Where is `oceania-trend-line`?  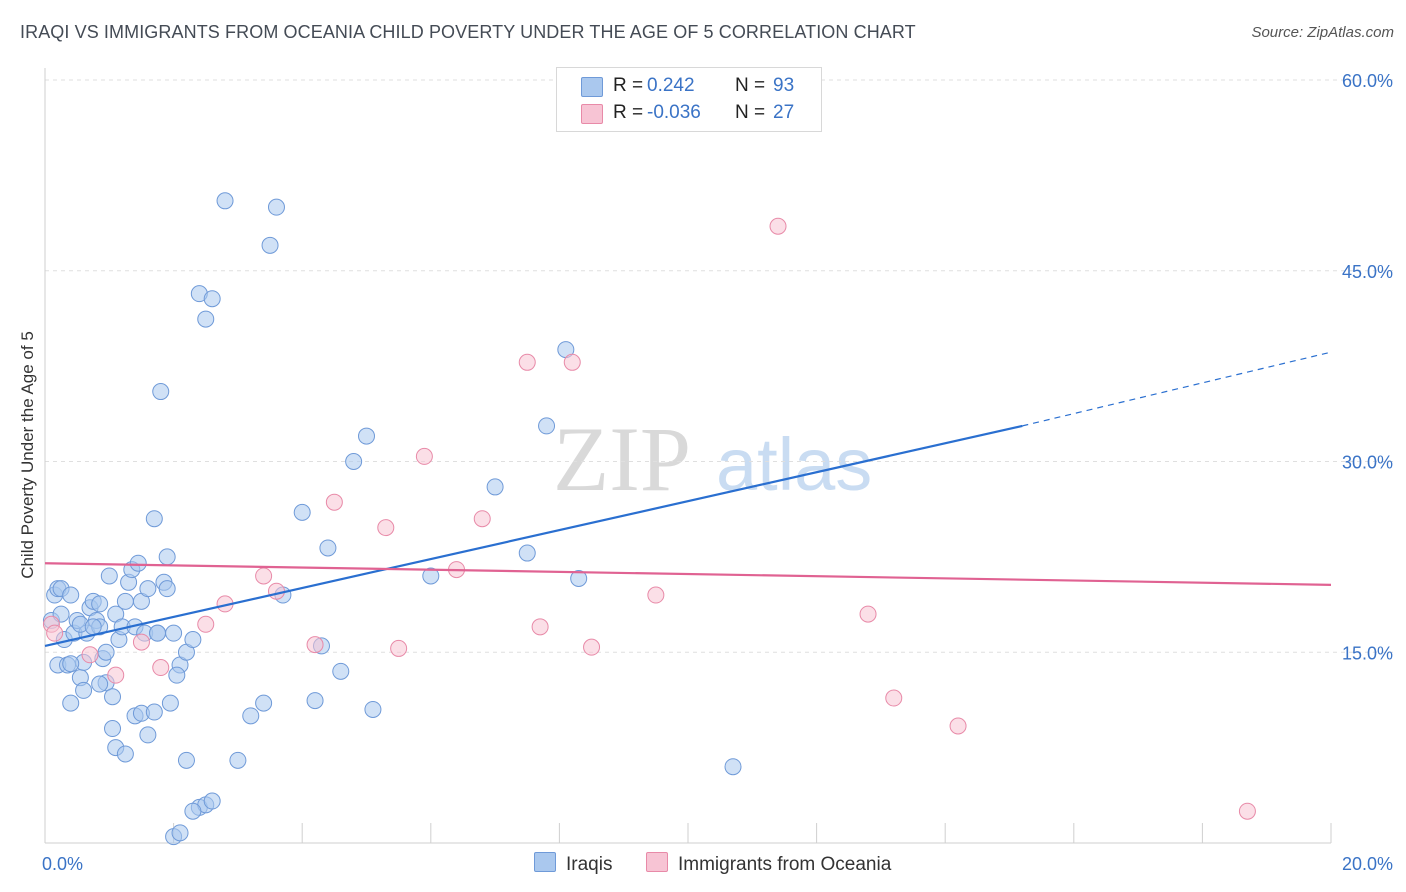 oceania-trend-line is located at coordinates (688, 574).